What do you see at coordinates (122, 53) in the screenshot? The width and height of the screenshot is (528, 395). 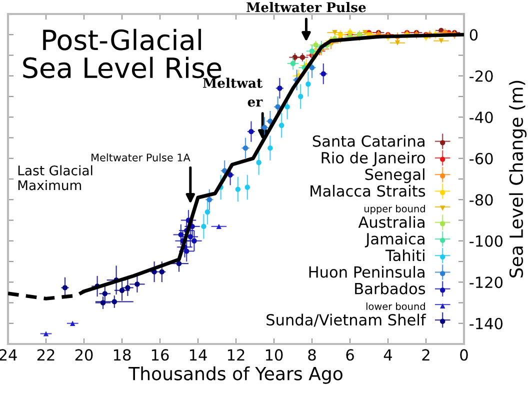 I see `text: Post-Glacial Sea Level Rise` at bounding box center [122, 53].